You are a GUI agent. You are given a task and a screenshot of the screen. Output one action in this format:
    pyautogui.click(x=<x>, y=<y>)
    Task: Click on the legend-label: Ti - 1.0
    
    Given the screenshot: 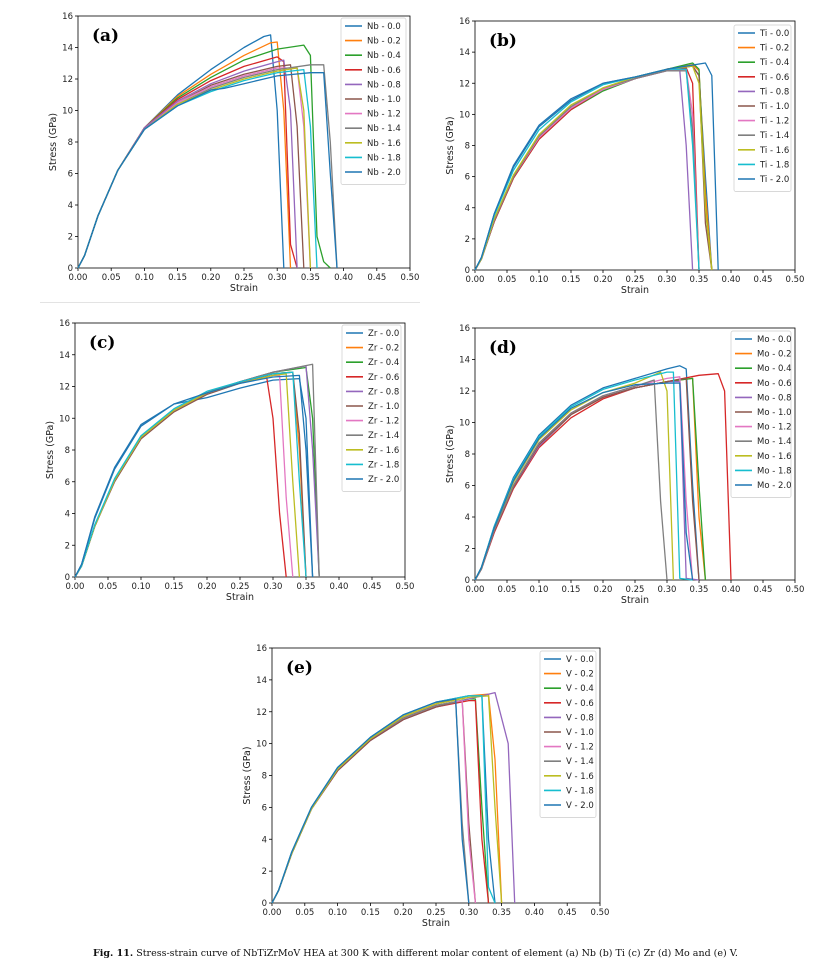 What is the action you would take?
    pyautogui.click(x=774, y=107)
    